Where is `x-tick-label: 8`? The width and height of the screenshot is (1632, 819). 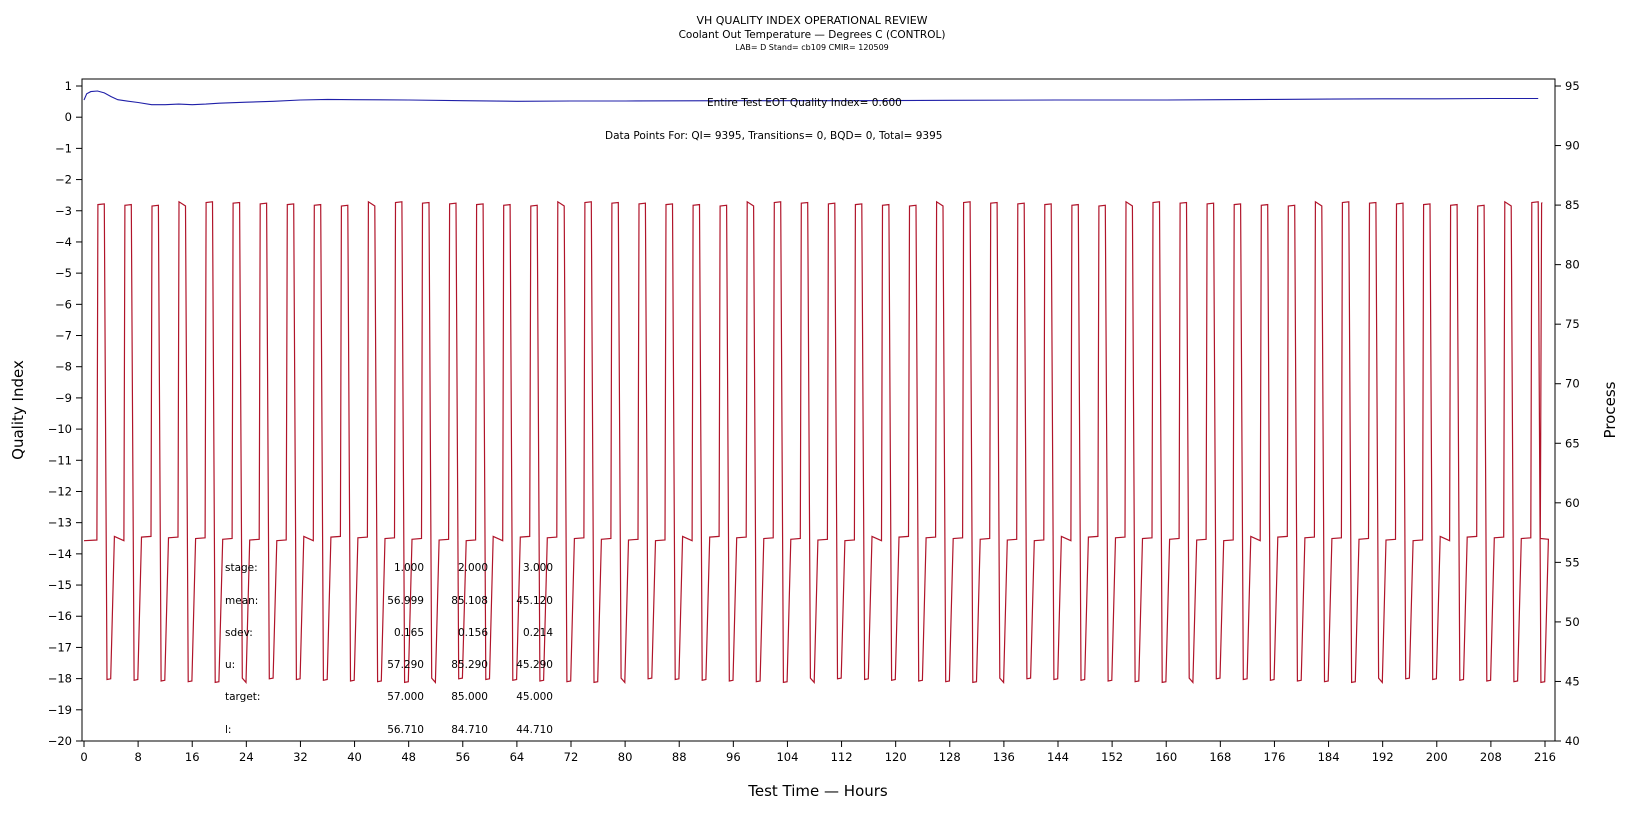 x-tick-label: 8 is located at coordinates (137, 757).